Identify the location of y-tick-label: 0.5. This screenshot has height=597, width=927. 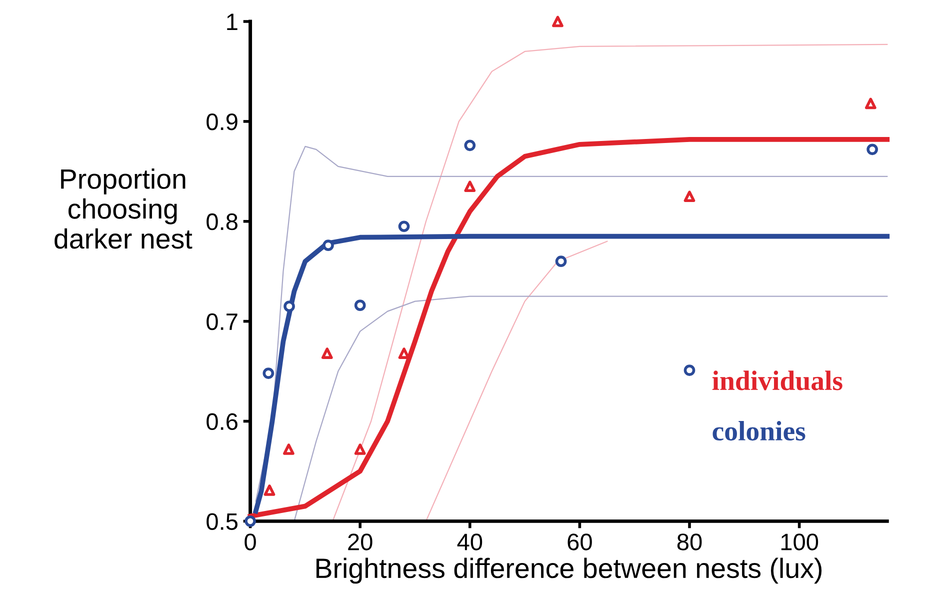
(222, 521).